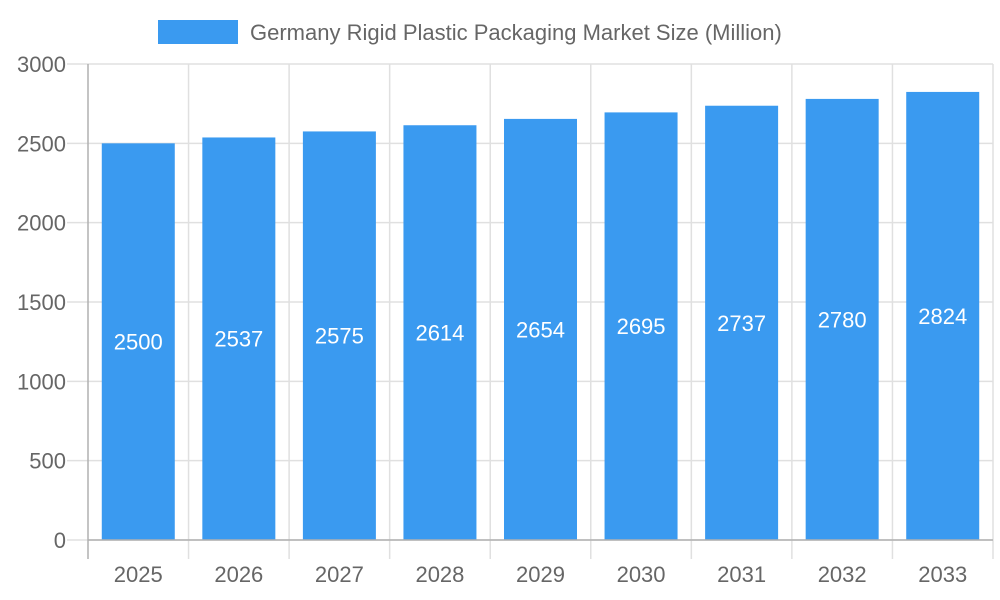 Image resolution: width=1000 pixels, height=600 pixels. I want to click on y-tick-label: 500, so click(47, 461).